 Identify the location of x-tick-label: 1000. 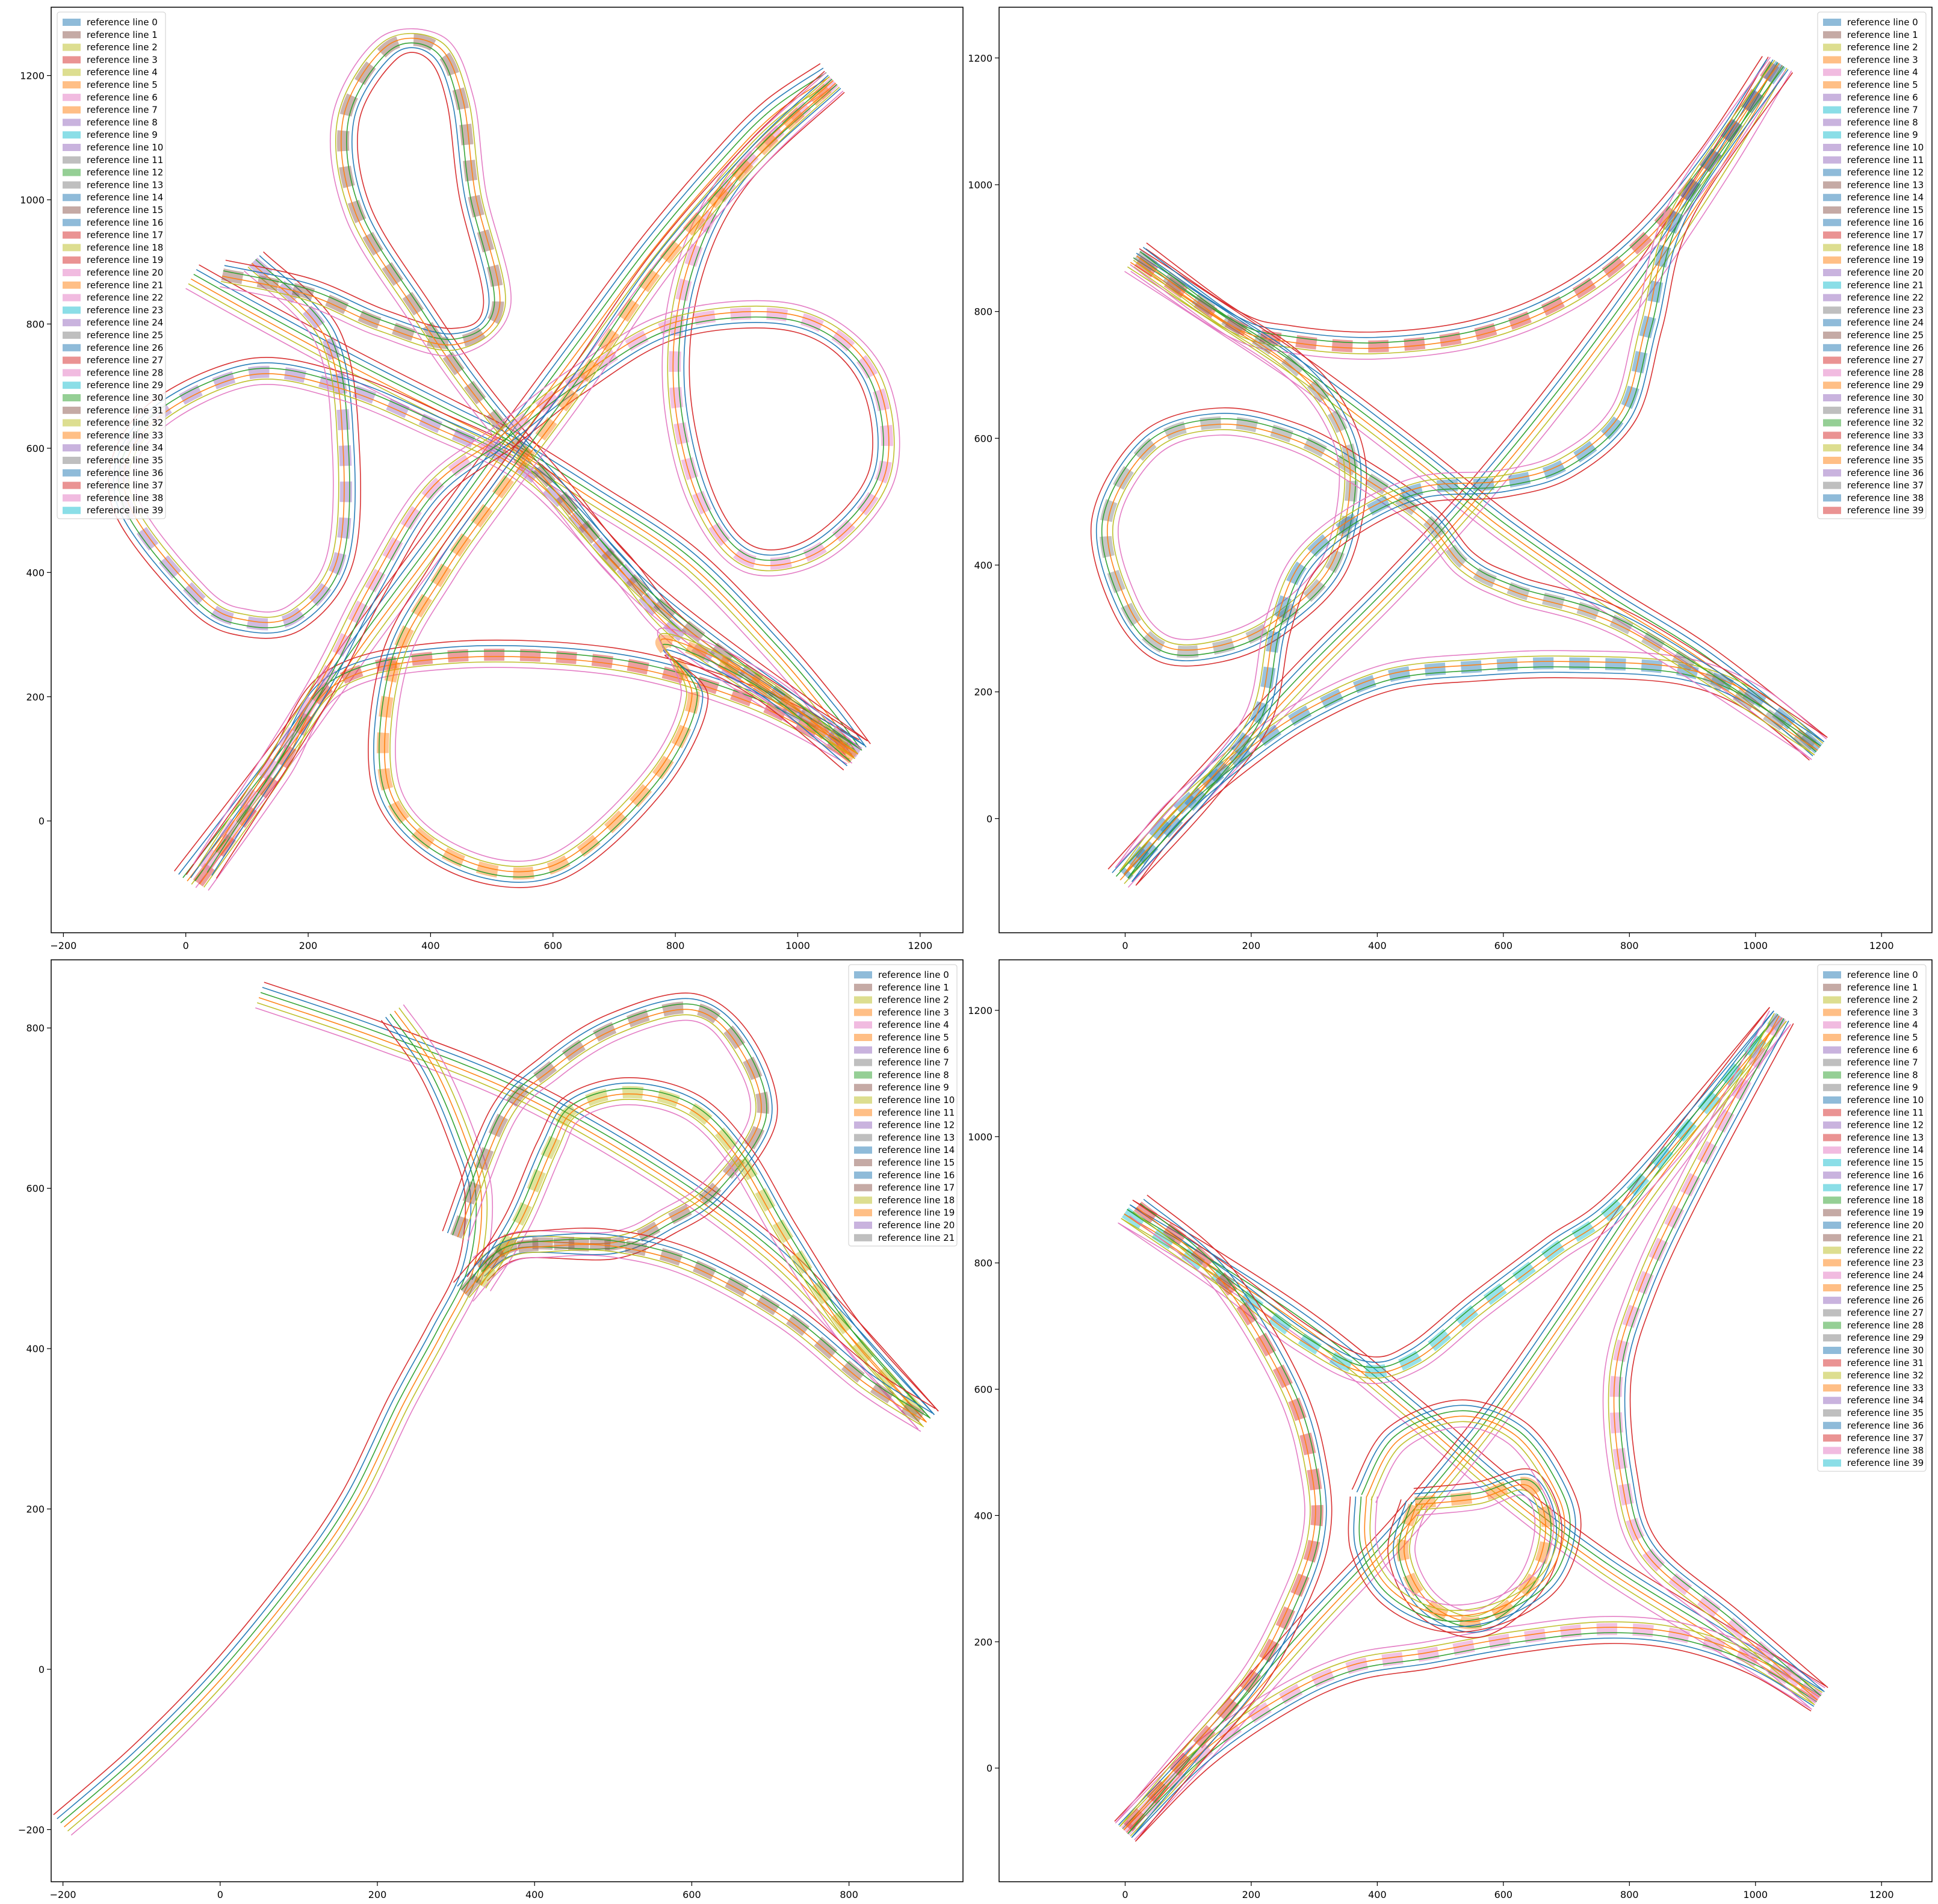
(1755, 1895).